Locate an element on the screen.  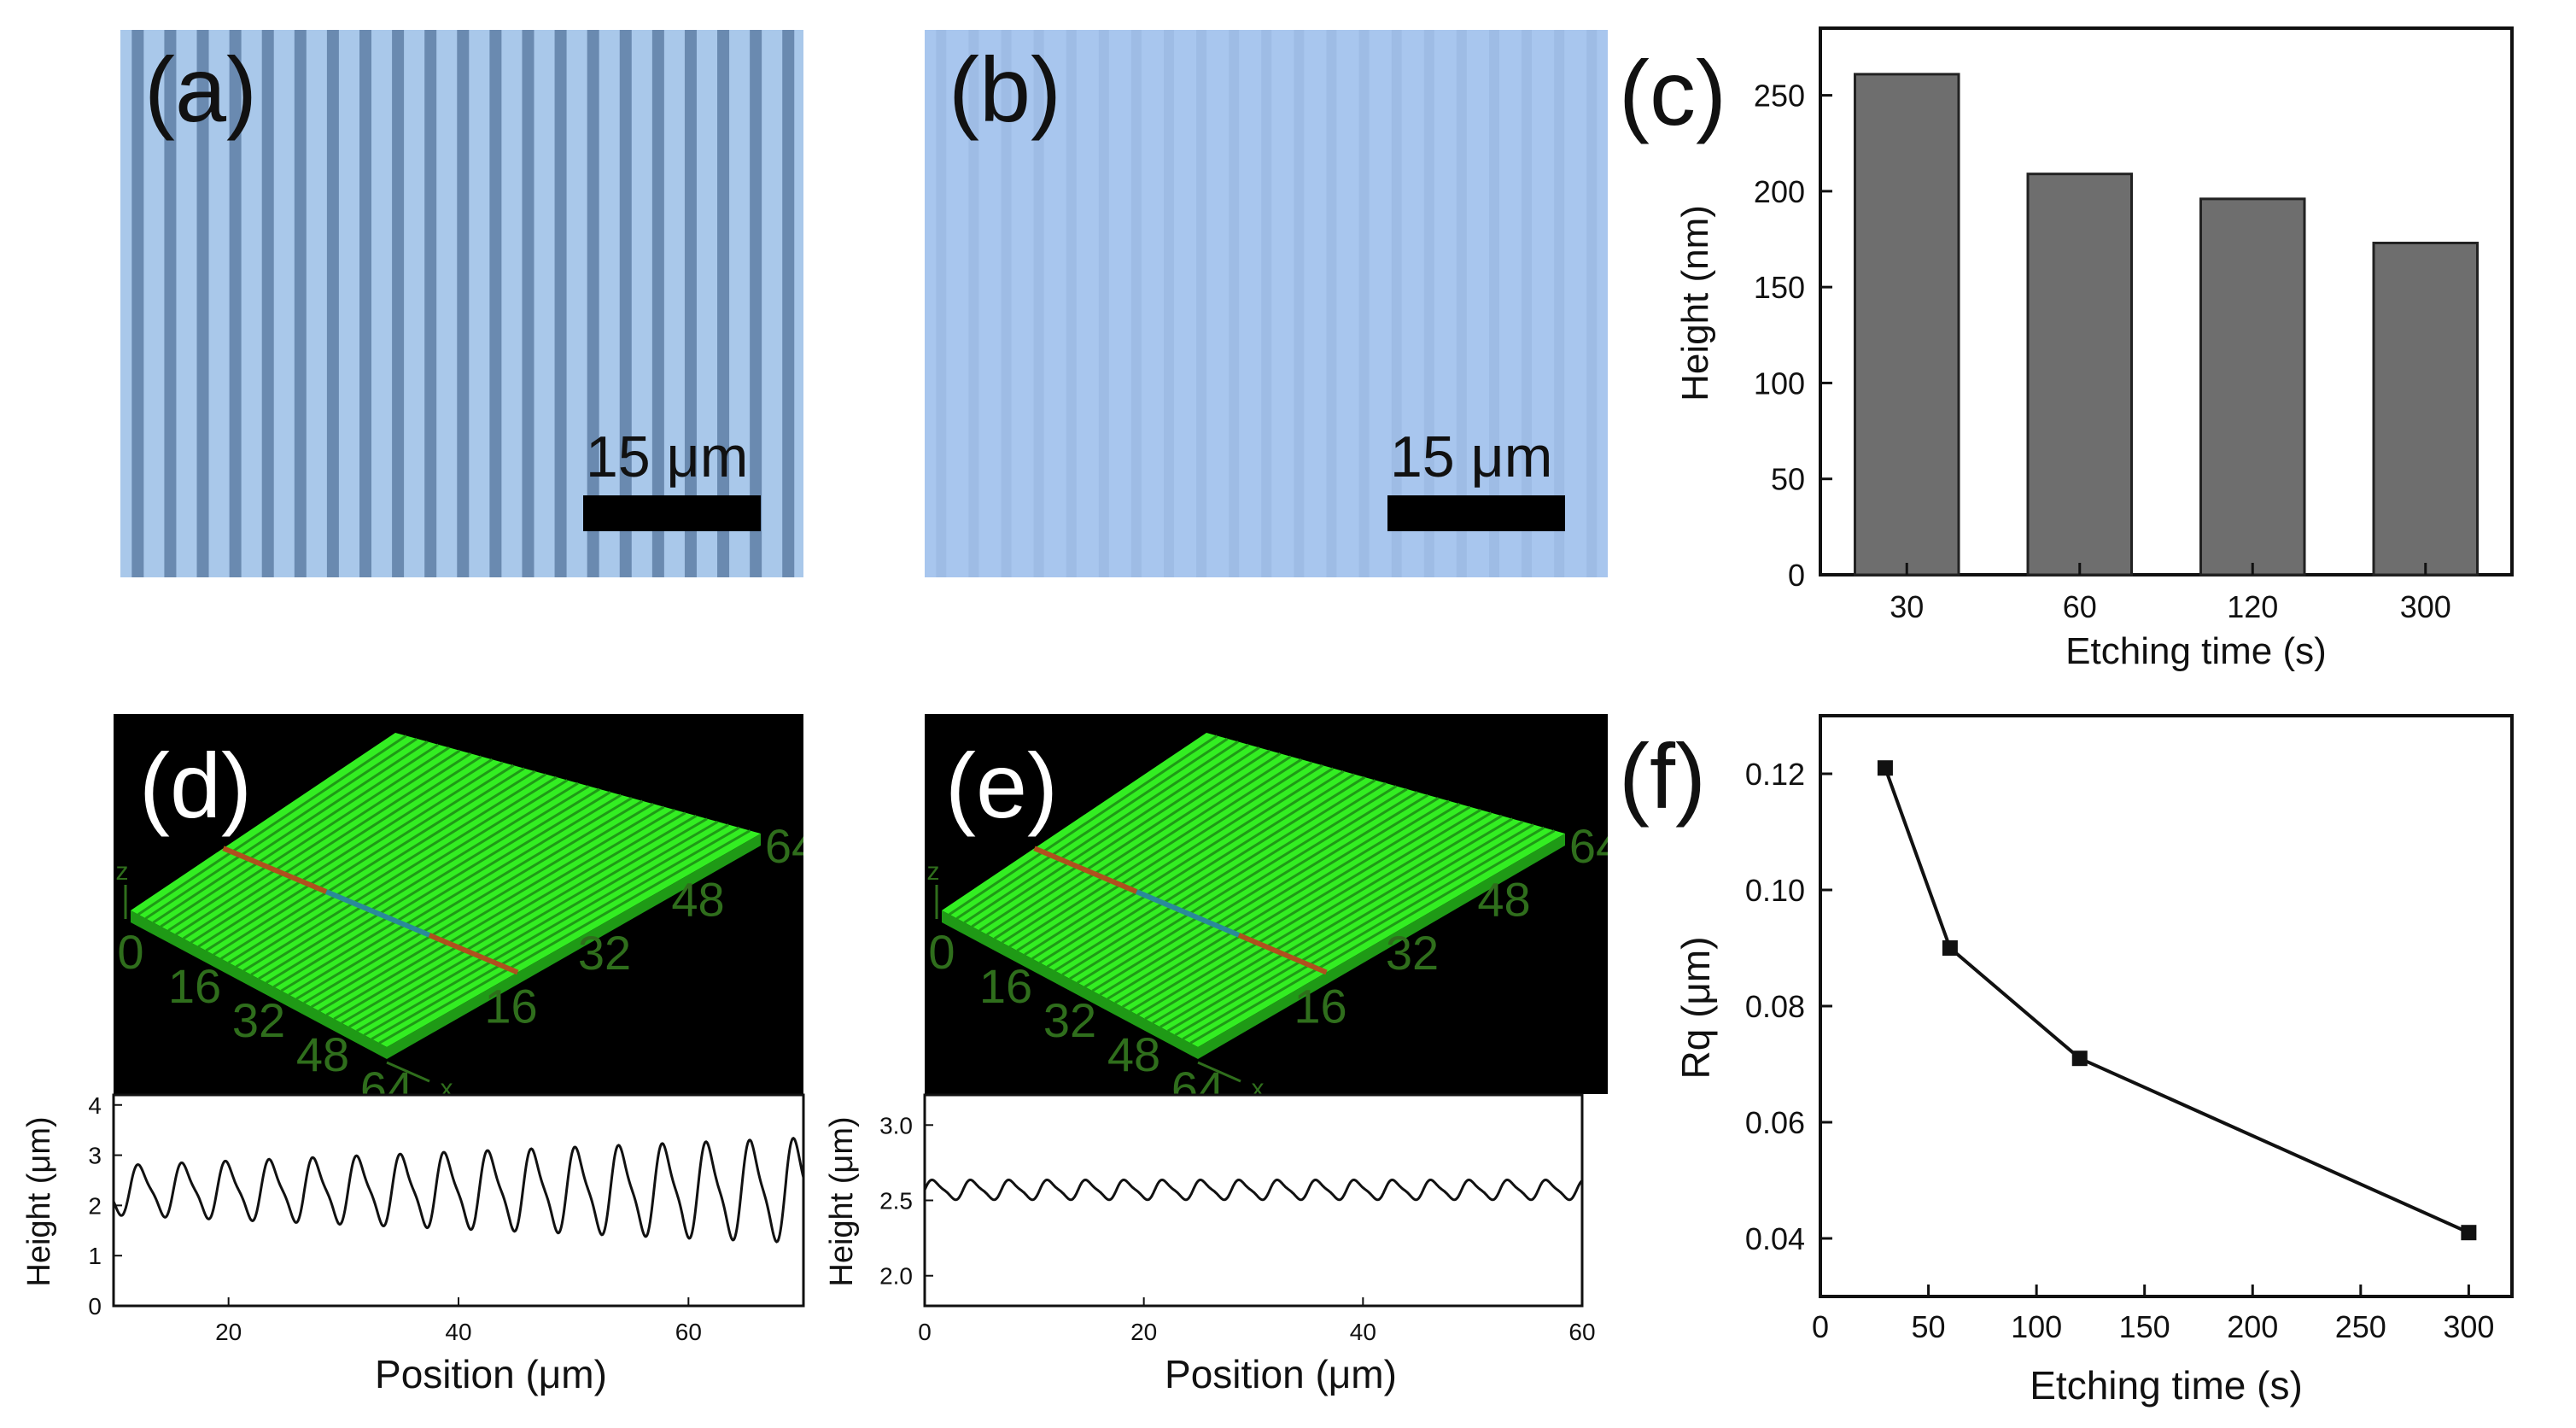
panel-label-e: (e) is located at coordinates (1001, 785).